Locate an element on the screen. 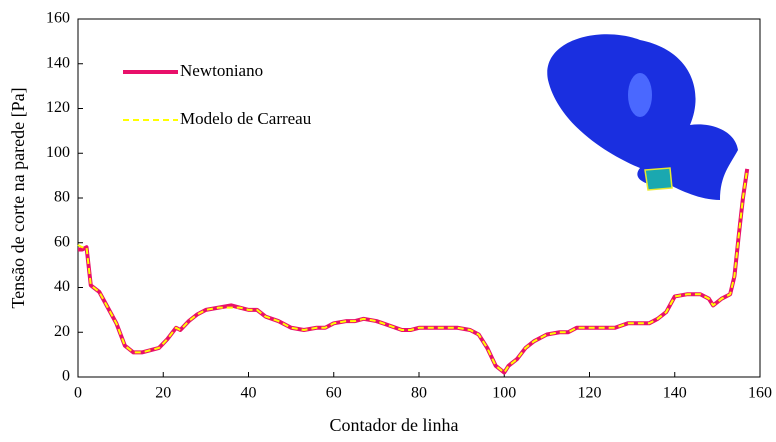 Image resolution: width=776 pixels, height=442 pixels. x-tick-label: 40 is located at coordinates (249, 393).